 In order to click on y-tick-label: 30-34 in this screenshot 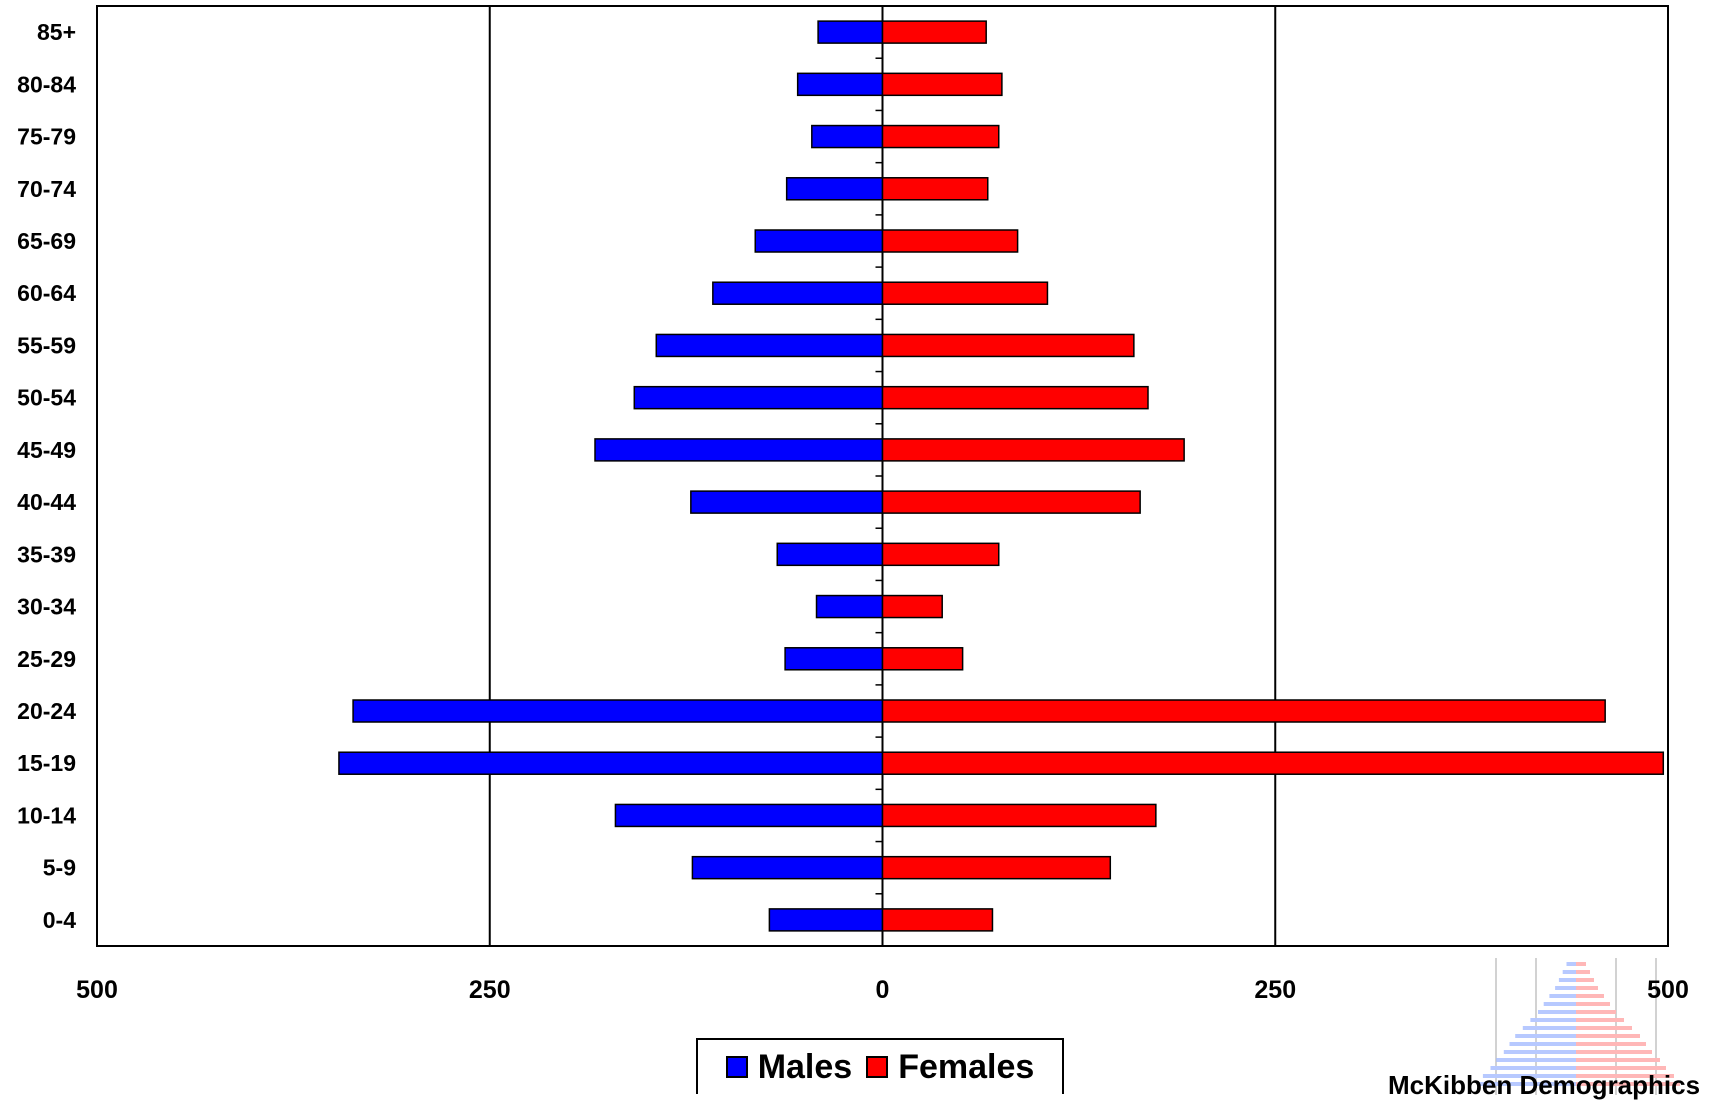, I will do `click(46, 607)`.